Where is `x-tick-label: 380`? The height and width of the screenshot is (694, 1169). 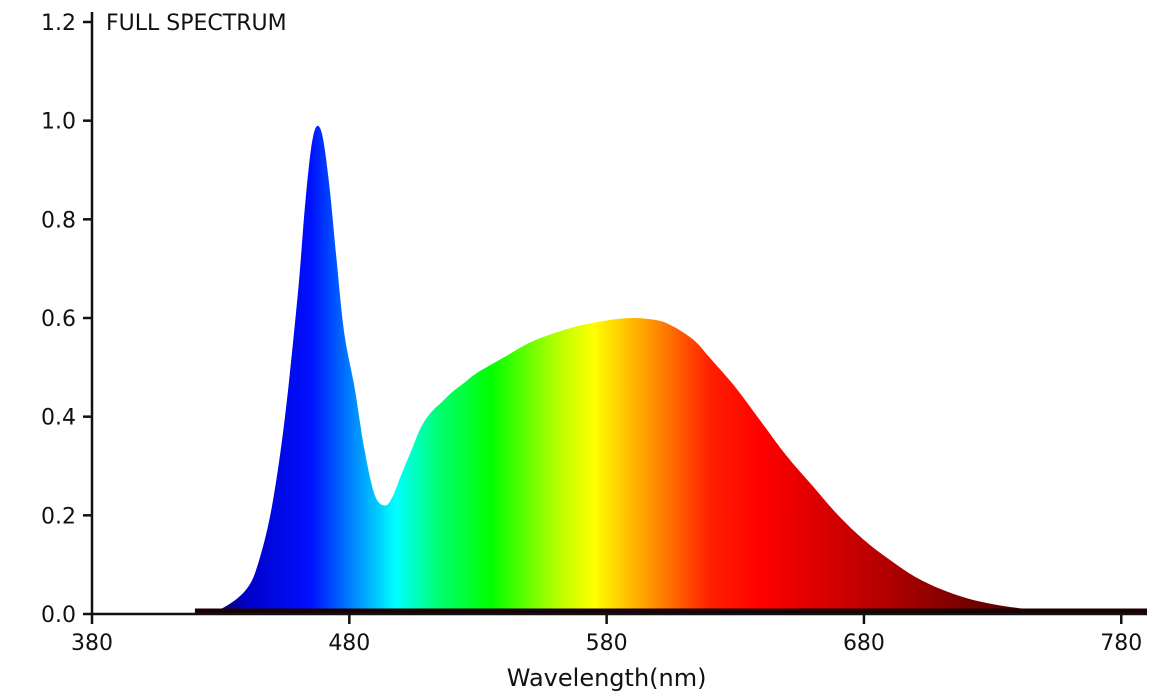
x-tick-label: 380 is located at coordinates (92, 643).